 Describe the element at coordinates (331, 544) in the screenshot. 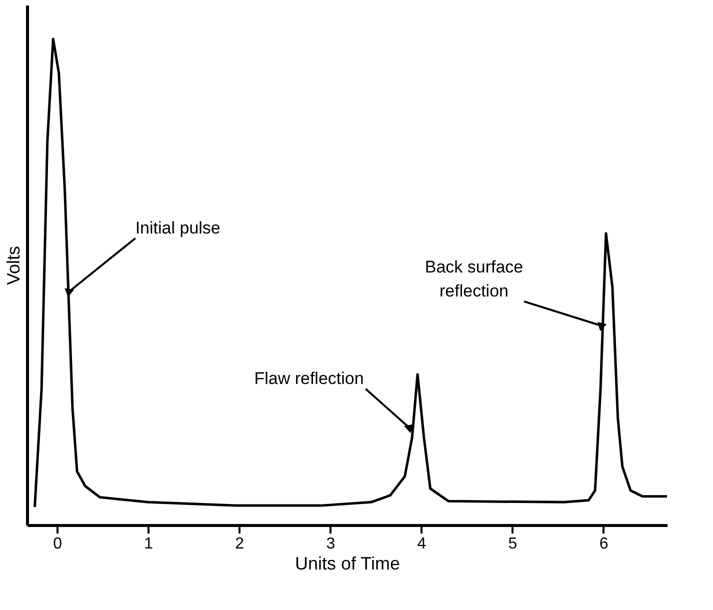

I see `x-tick-label: 3` at that location.